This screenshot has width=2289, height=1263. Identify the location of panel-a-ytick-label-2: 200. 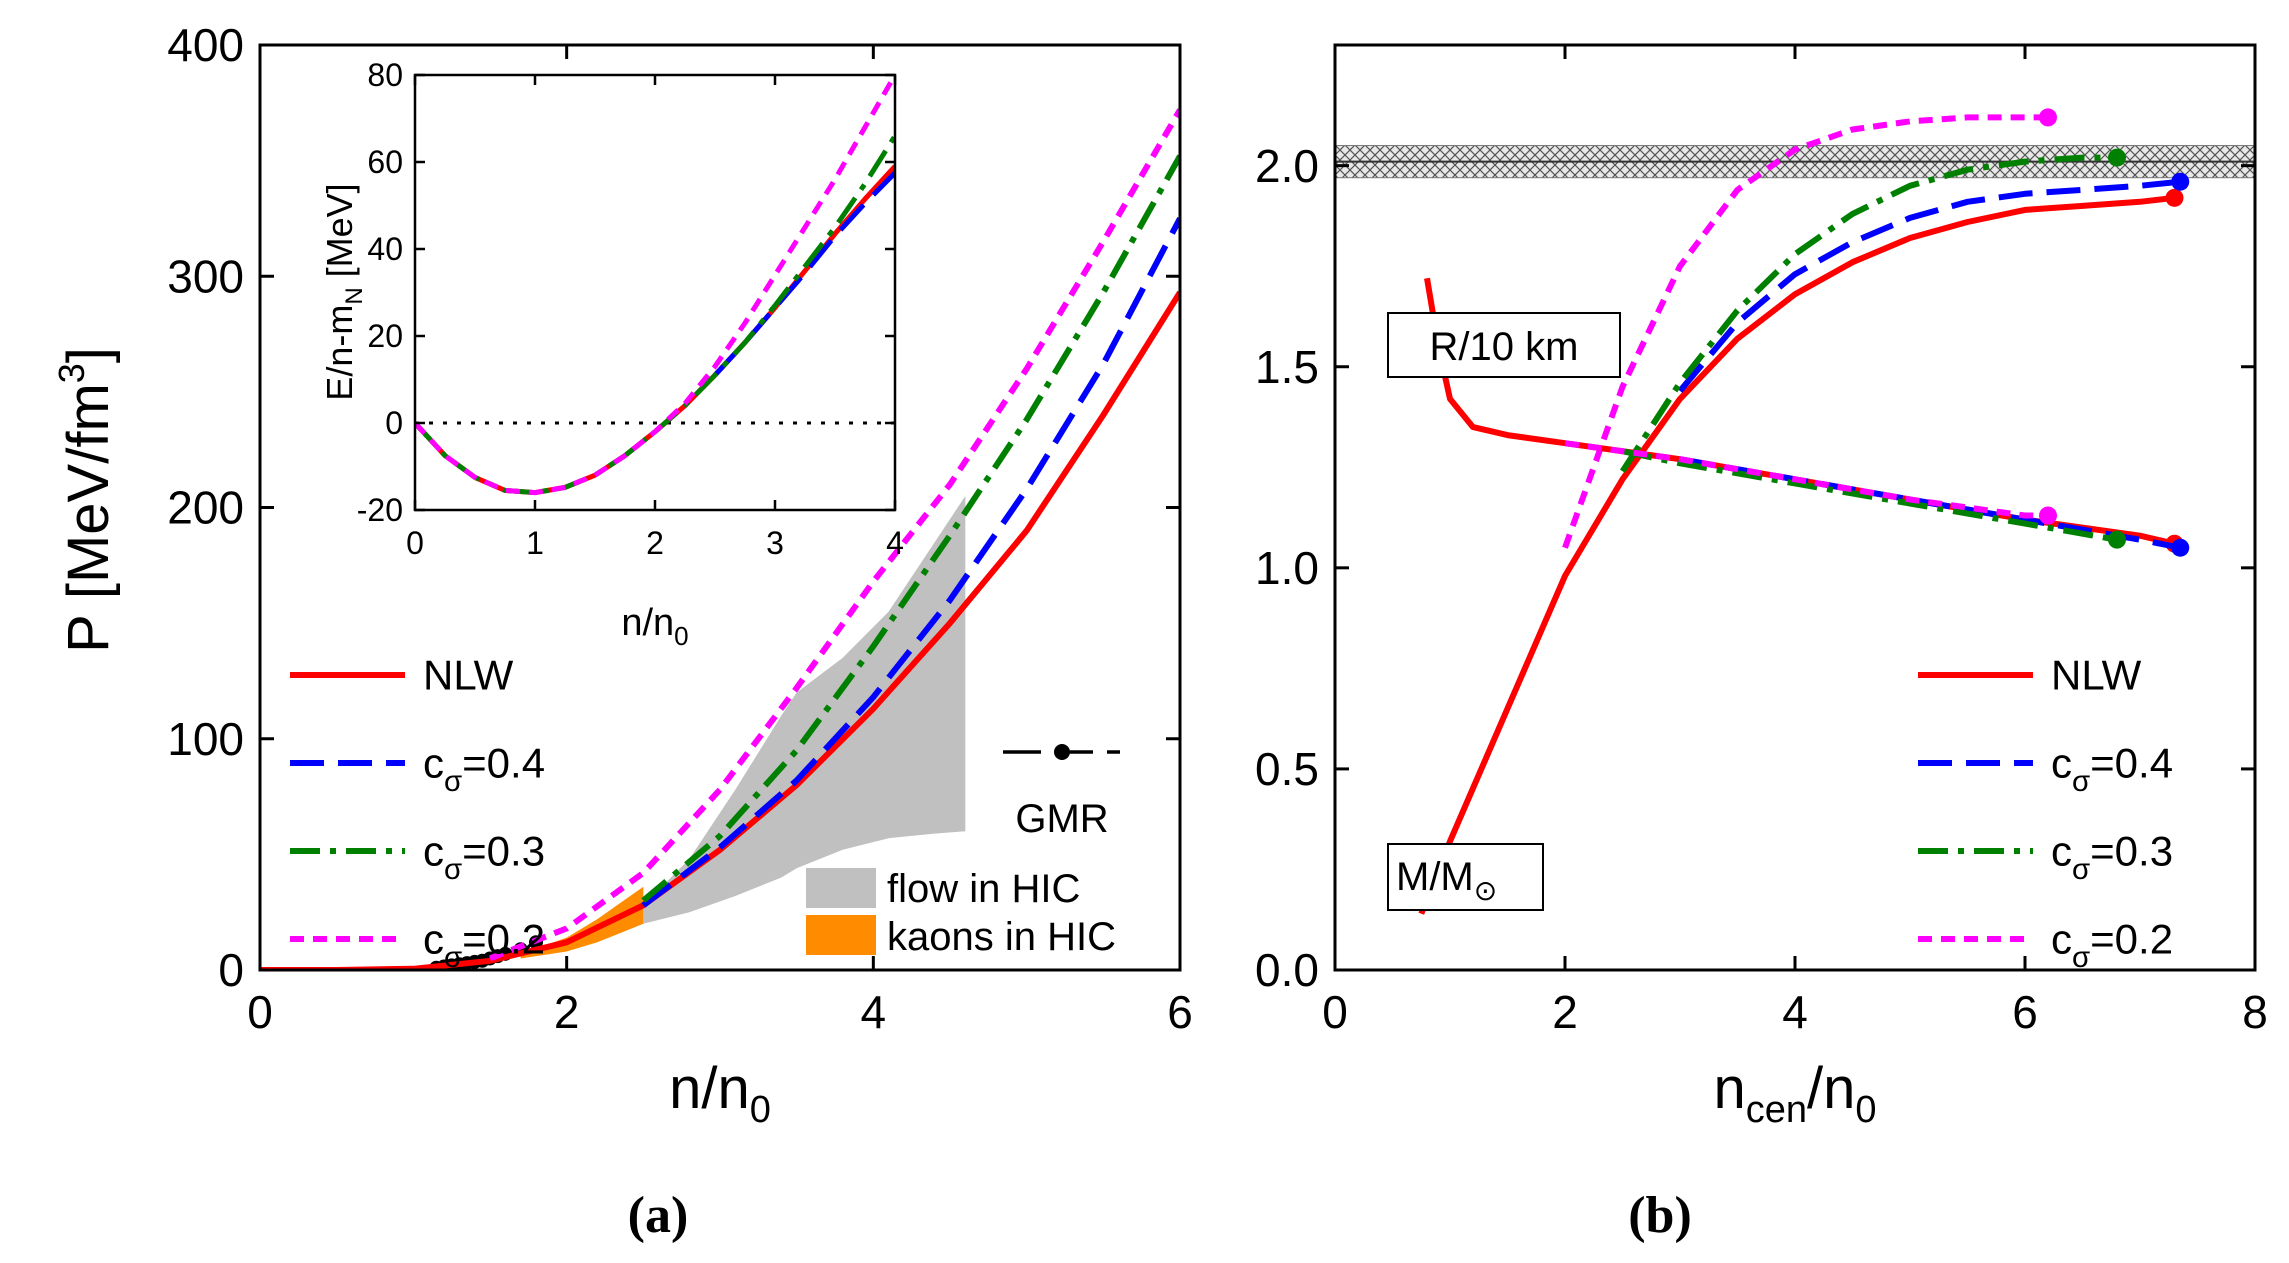
(205, 508).